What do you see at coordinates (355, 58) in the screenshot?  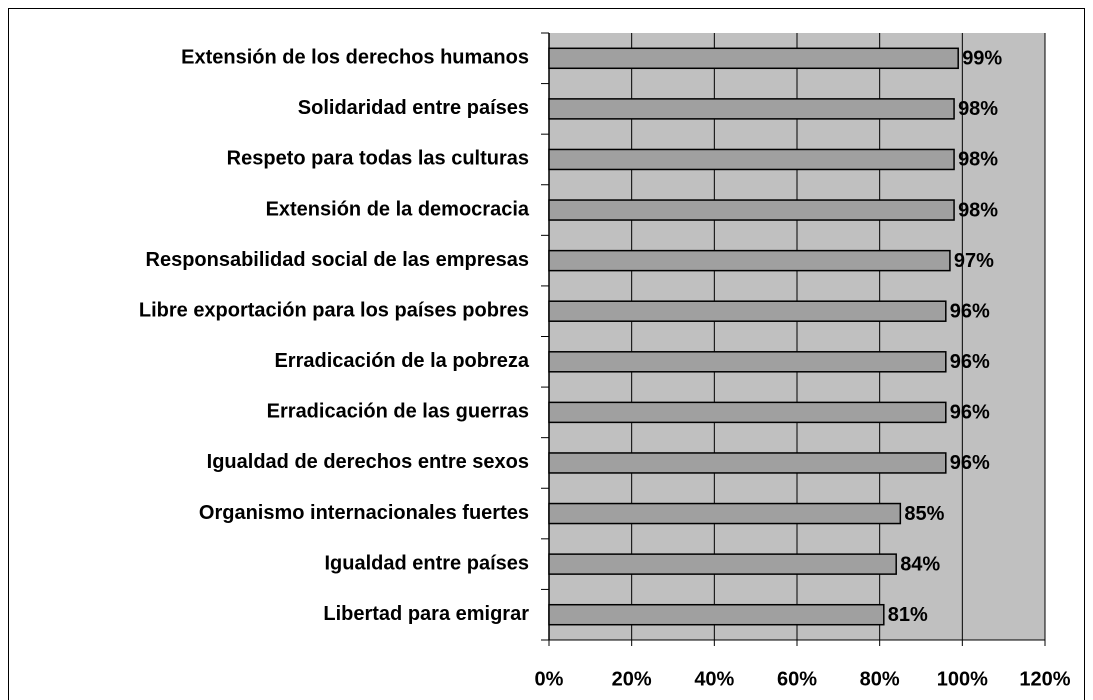 I see `y-tick-label: Extensión de los derechos humanos` at bounding box center [355, 58].